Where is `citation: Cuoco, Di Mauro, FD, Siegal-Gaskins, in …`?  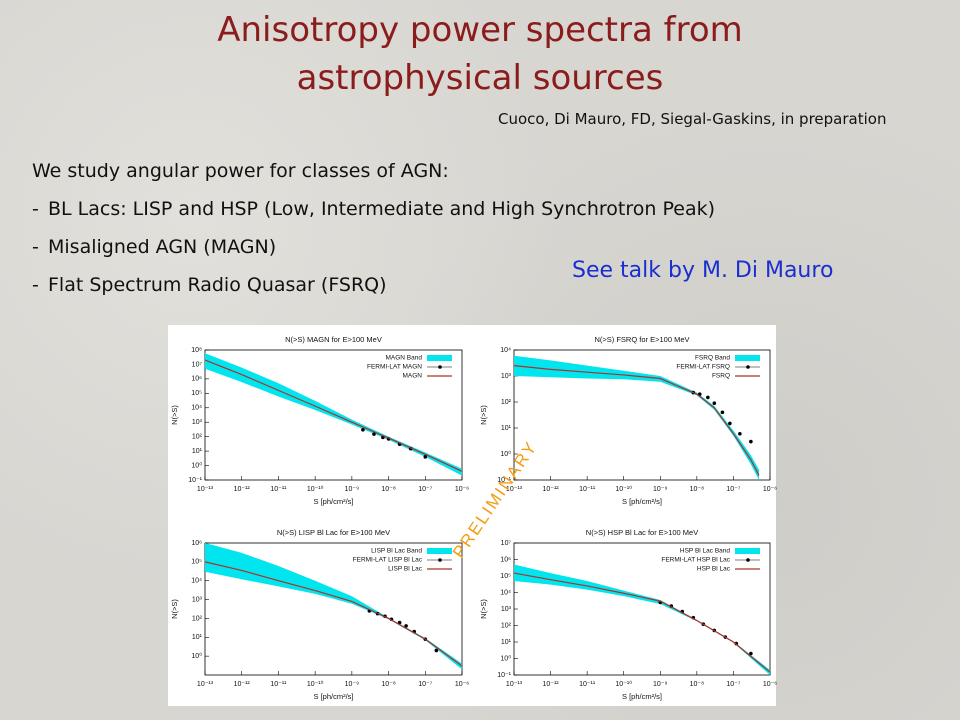 citation: Cuoco, Di Mauro, FD, Siegal-Gaskins, in … is located at coordinates (692, 119).